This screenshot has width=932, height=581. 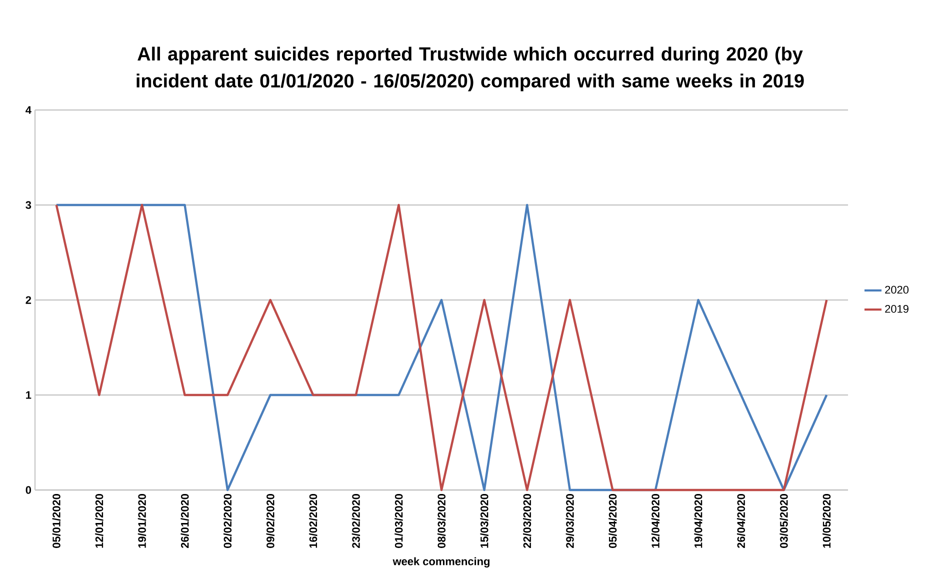 What do you see at coordinates (484, 521) in the screenshot?
I see `x-tick-label: 15/03/2020` at bounding box center [484, 521].